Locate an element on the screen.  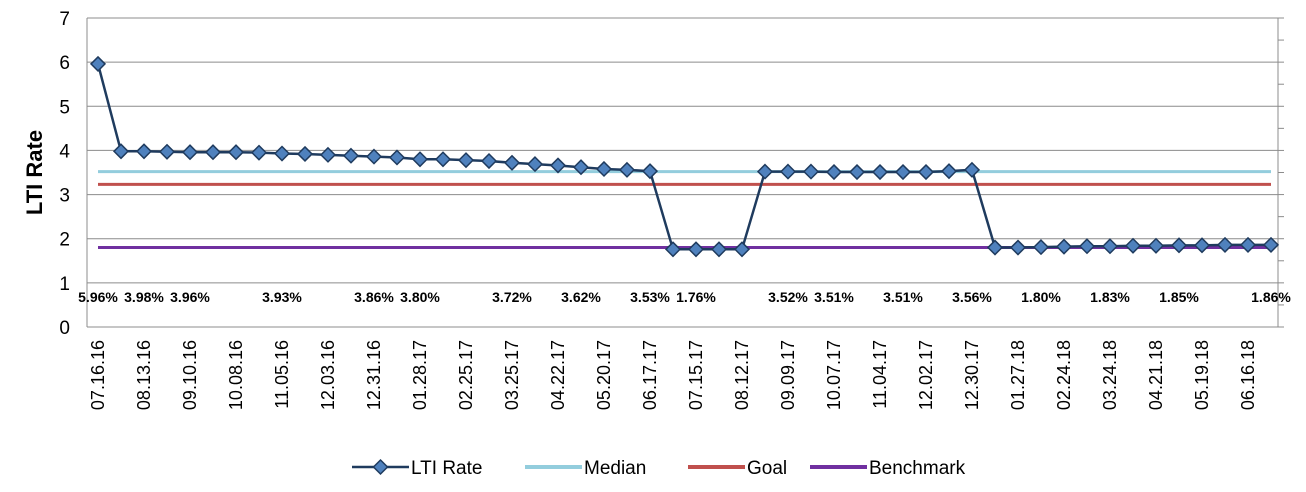
legend-marker-lti-rate is located at coordinates (380, 467).